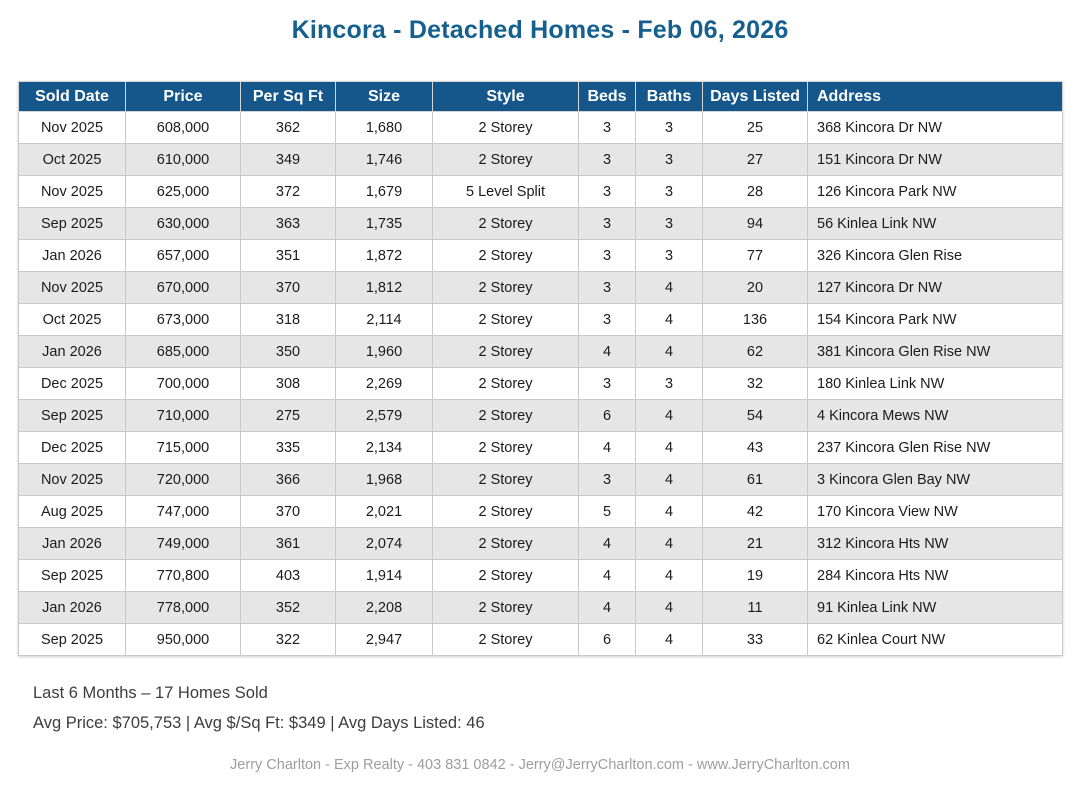 This screenshot has width=1080, height=804. Describe the element at coordinates (150, 693) in the screenshot. I see `homes-sold-summary: Last 6 Months – 17 Homes Sold` at that location.